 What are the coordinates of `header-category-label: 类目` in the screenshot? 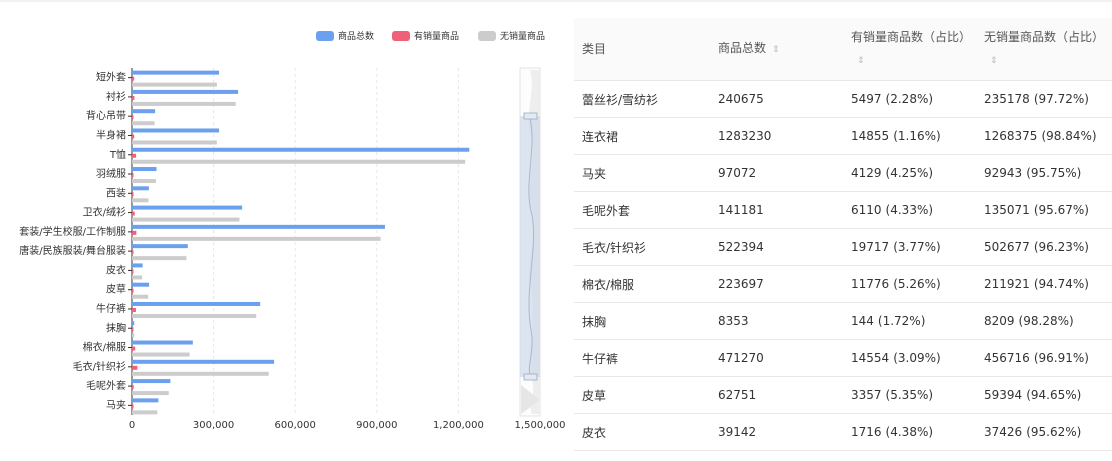 It's located at (594, 49).